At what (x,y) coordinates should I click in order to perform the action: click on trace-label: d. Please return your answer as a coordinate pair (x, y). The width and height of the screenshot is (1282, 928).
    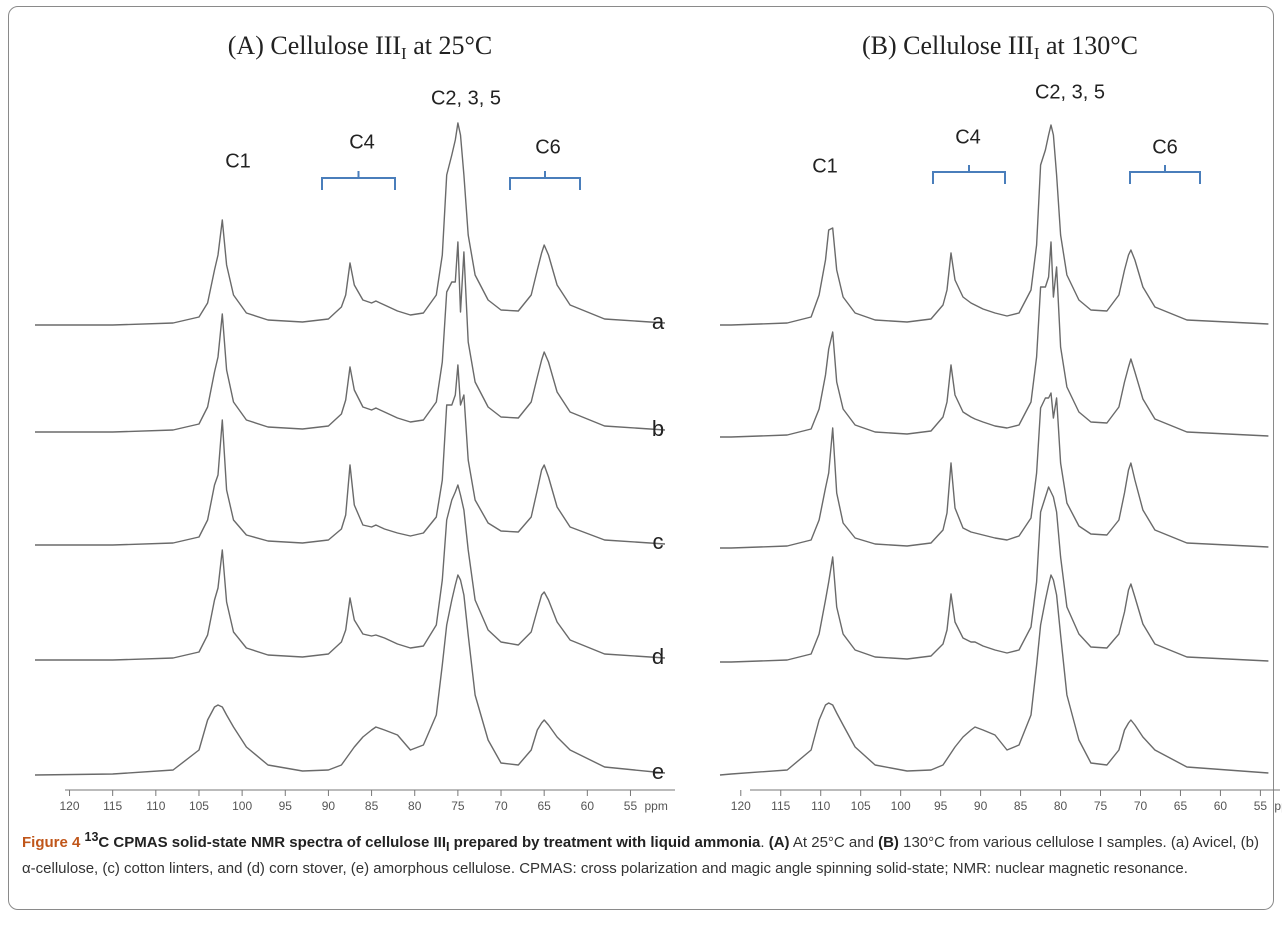
    Looking at the image, I should click on (658, 656).